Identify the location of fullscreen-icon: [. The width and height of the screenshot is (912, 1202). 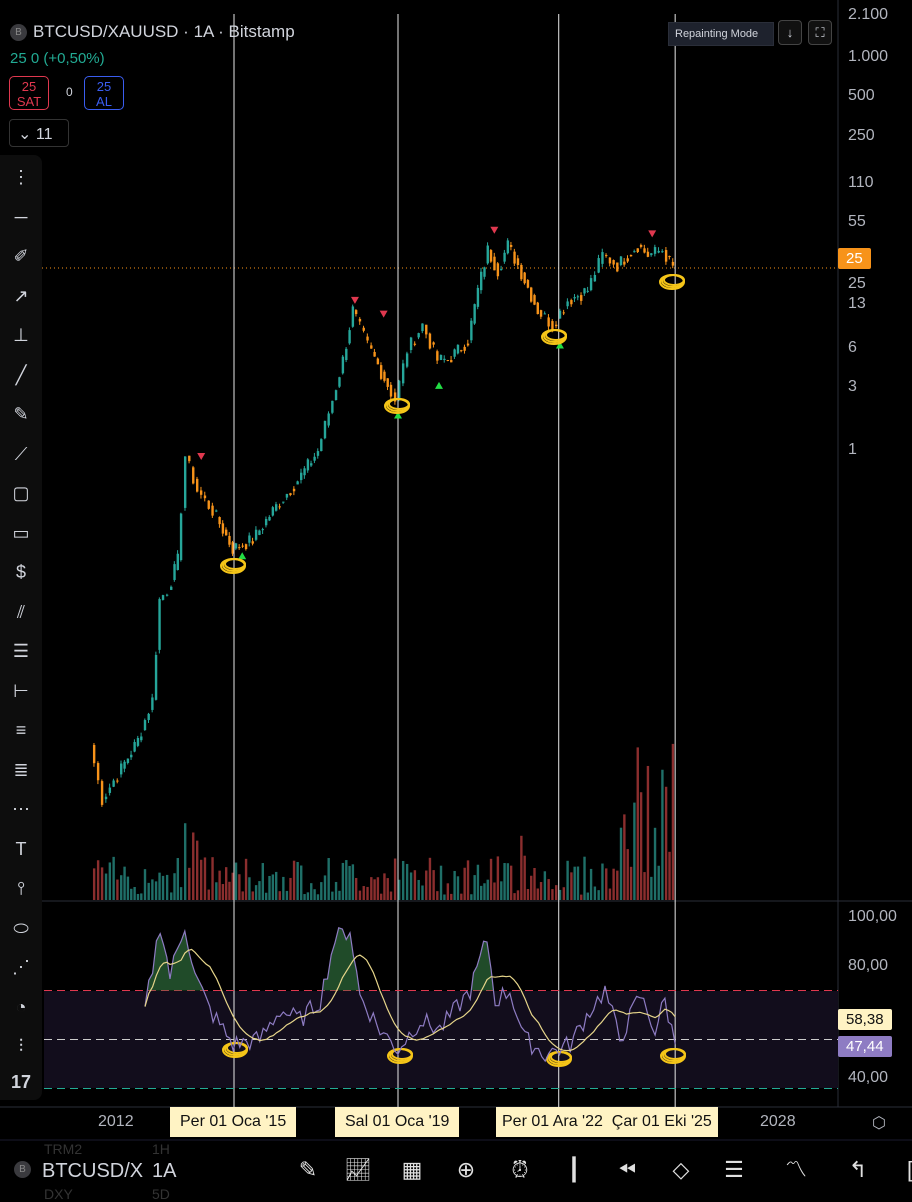
(903, 1170).